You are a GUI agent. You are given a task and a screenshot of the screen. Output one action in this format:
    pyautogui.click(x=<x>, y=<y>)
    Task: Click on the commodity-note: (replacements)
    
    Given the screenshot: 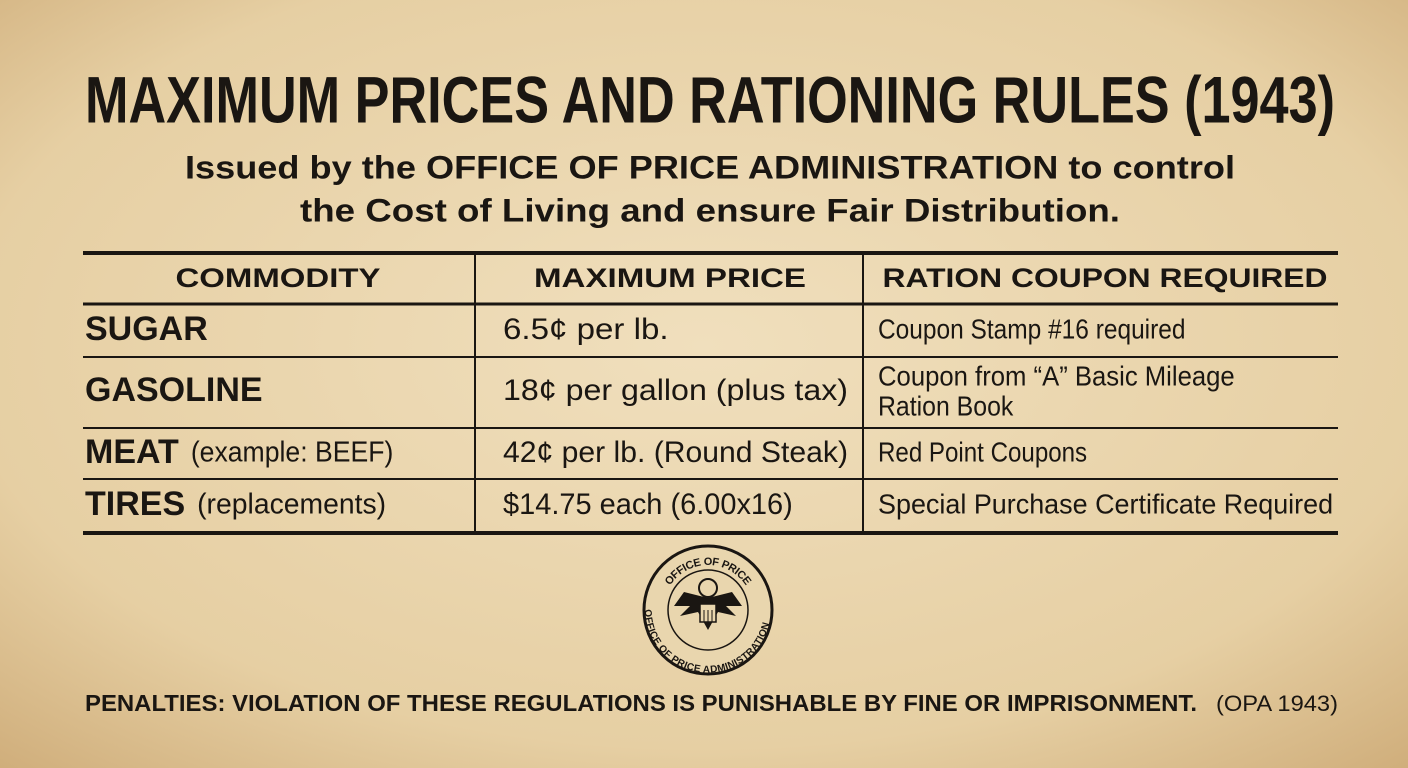 What is the action you would take?
    pyautogui.click(x=291, y=505)
    